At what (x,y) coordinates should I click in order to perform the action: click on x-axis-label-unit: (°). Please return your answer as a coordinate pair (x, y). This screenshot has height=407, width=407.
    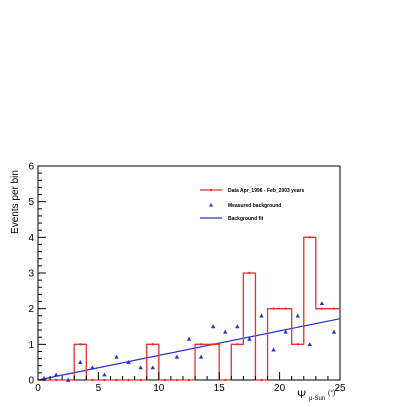
    Looking at the image, I should click on (331, 393).